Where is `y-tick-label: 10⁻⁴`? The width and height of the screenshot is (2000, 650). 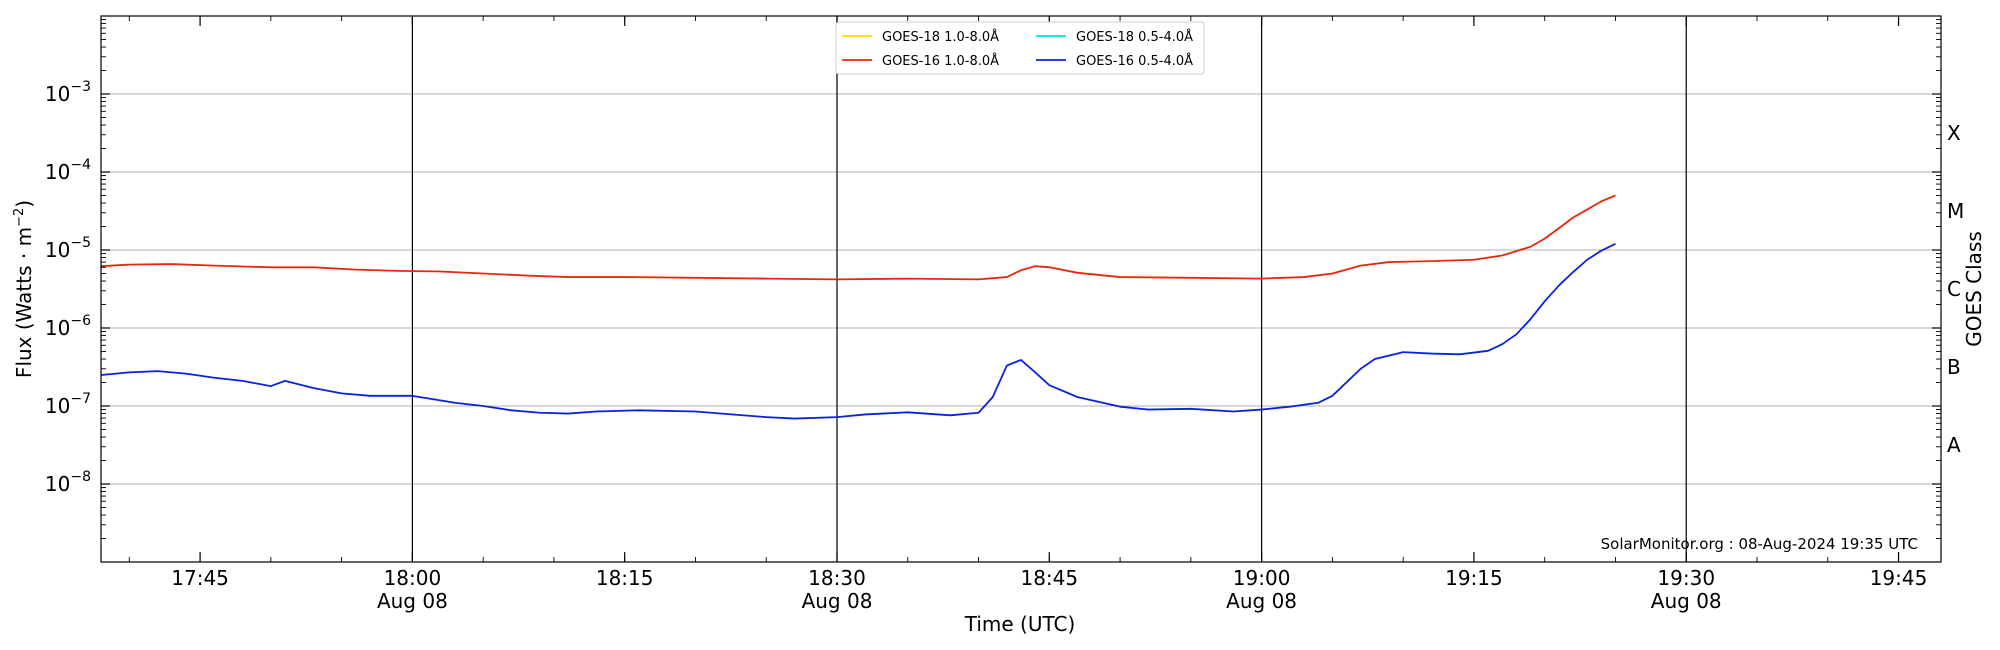
y-tick-label: 10⁻⁴ is located at coordinates (68, 170).